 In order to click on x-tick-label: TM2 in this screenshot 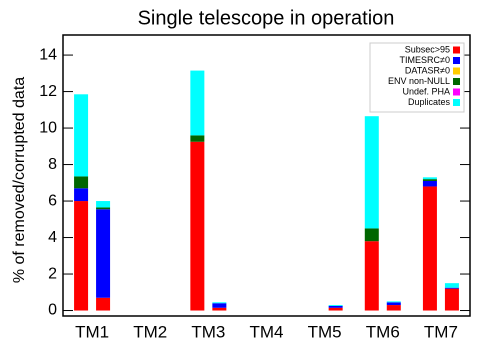, I will do `click(150, 331)`.